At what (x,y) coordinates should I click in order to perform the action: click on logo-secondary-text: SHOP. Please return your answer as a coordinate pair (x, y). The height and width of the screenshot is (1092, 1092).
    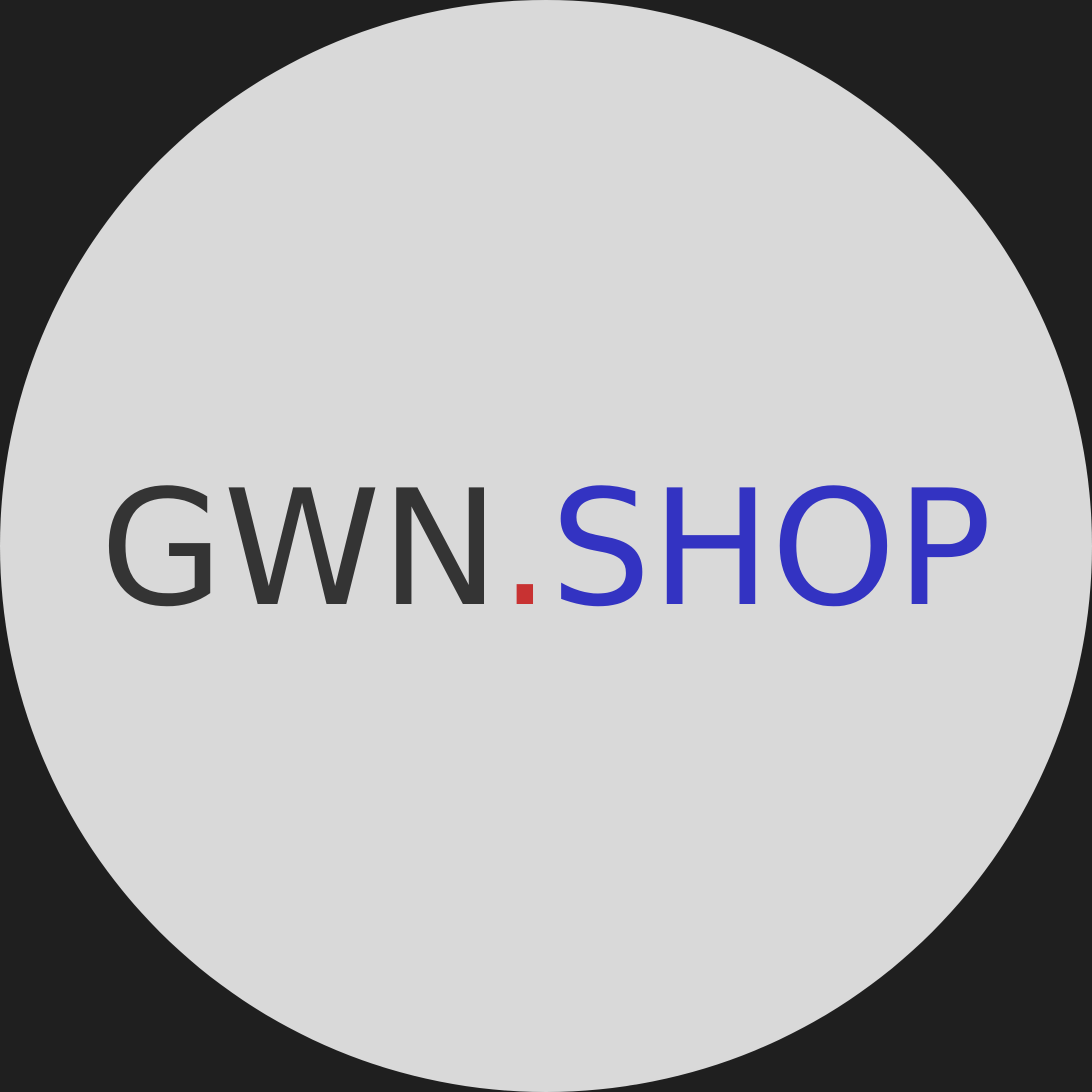
    Looking at the image, I should click on (771, 548).